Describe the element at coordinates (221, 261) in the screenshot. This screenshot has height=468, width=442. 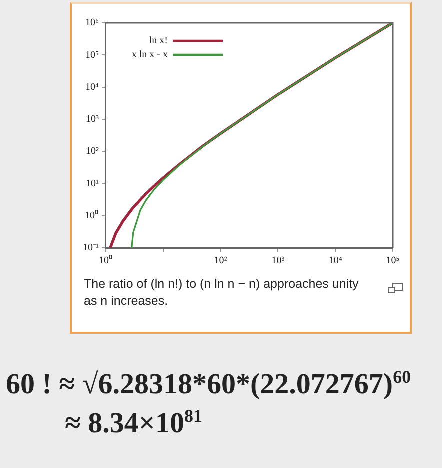
I see `x-tick-label: 10²` at that location.